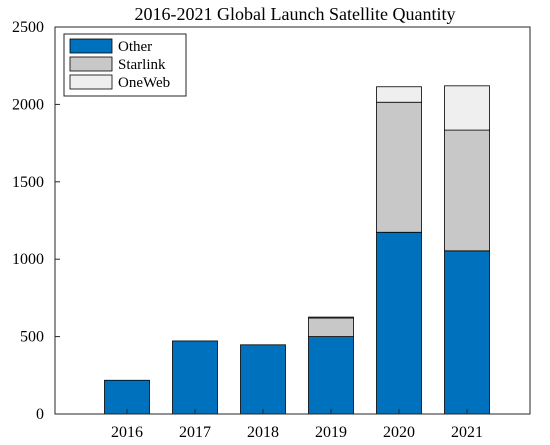 Image resolution: width=550 pixels, height=445 pixels. I want to click on x-tick-label: 2019, so click(331, 432).